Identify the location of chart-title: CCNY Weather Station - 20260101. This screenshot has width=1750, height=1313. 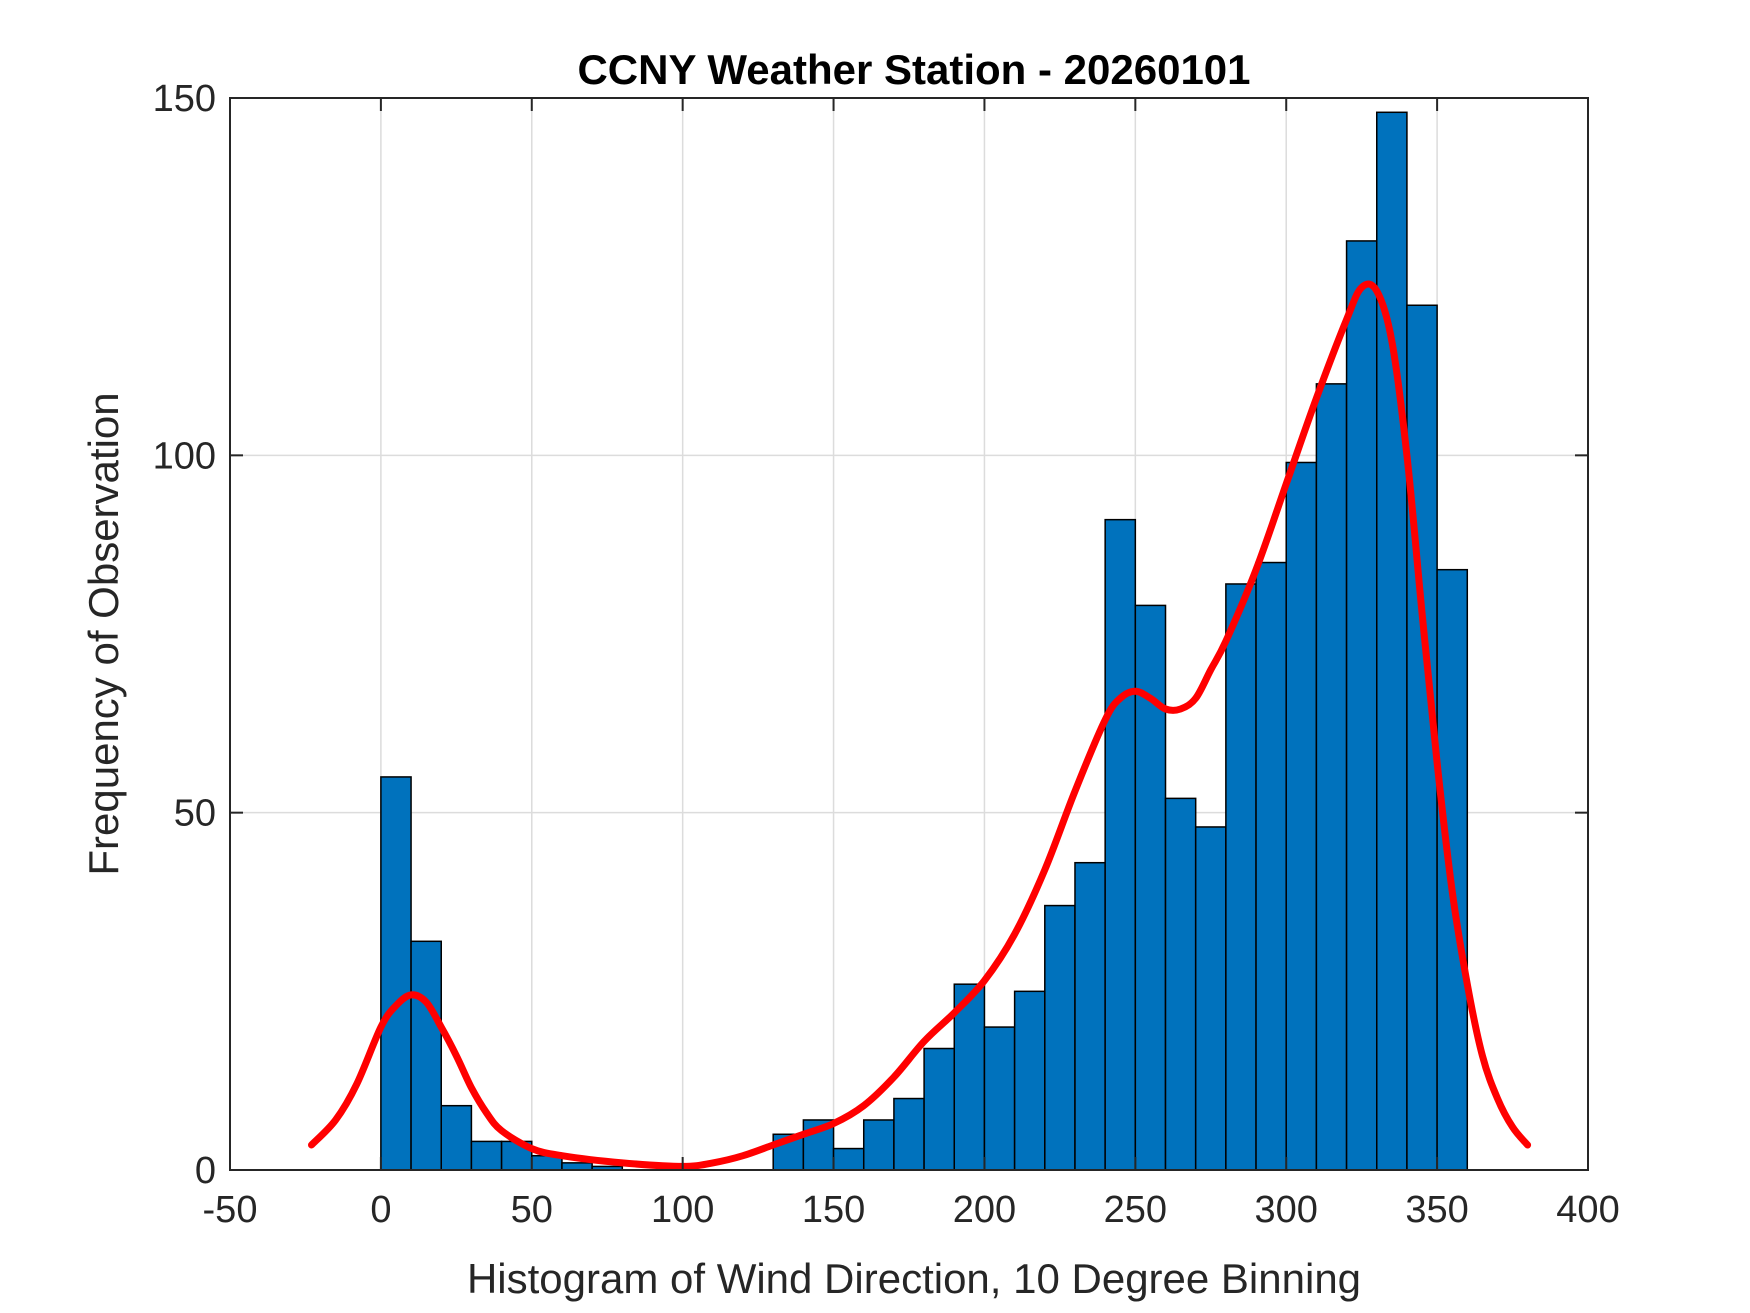
(913, 69).